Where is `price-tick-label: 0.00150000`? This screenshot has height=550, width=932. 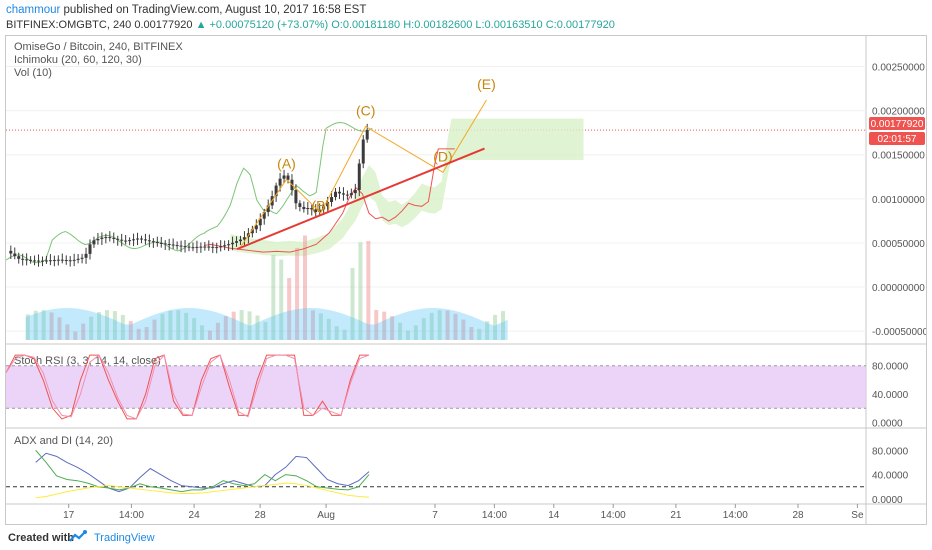
price-tick-label: 0.00150000 is located at coordinates (898, 156).